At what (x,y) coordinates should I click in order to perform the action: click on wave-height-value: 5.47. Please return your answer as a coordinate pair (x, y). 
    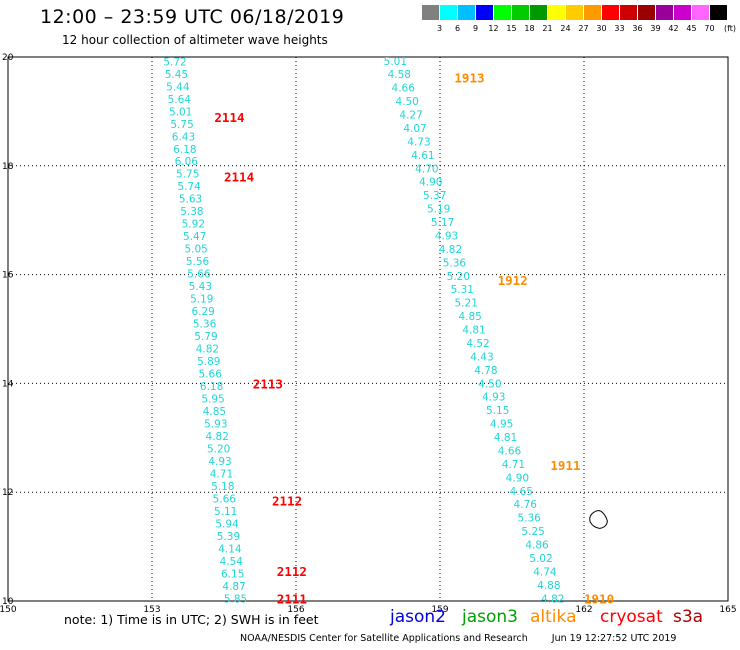
    Looking at the image, I should click on (194, 237).